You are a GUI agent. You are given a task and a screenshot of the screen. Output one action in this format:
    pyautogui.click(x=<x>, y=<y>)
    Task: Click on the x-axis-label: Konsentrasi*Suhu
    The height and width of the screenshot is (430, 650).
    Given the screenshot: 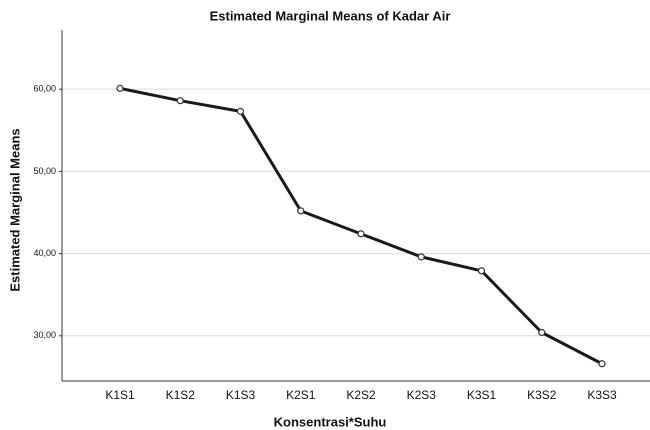 What is the action you would take?
    pyautogui.click(x=330, y=421)
    